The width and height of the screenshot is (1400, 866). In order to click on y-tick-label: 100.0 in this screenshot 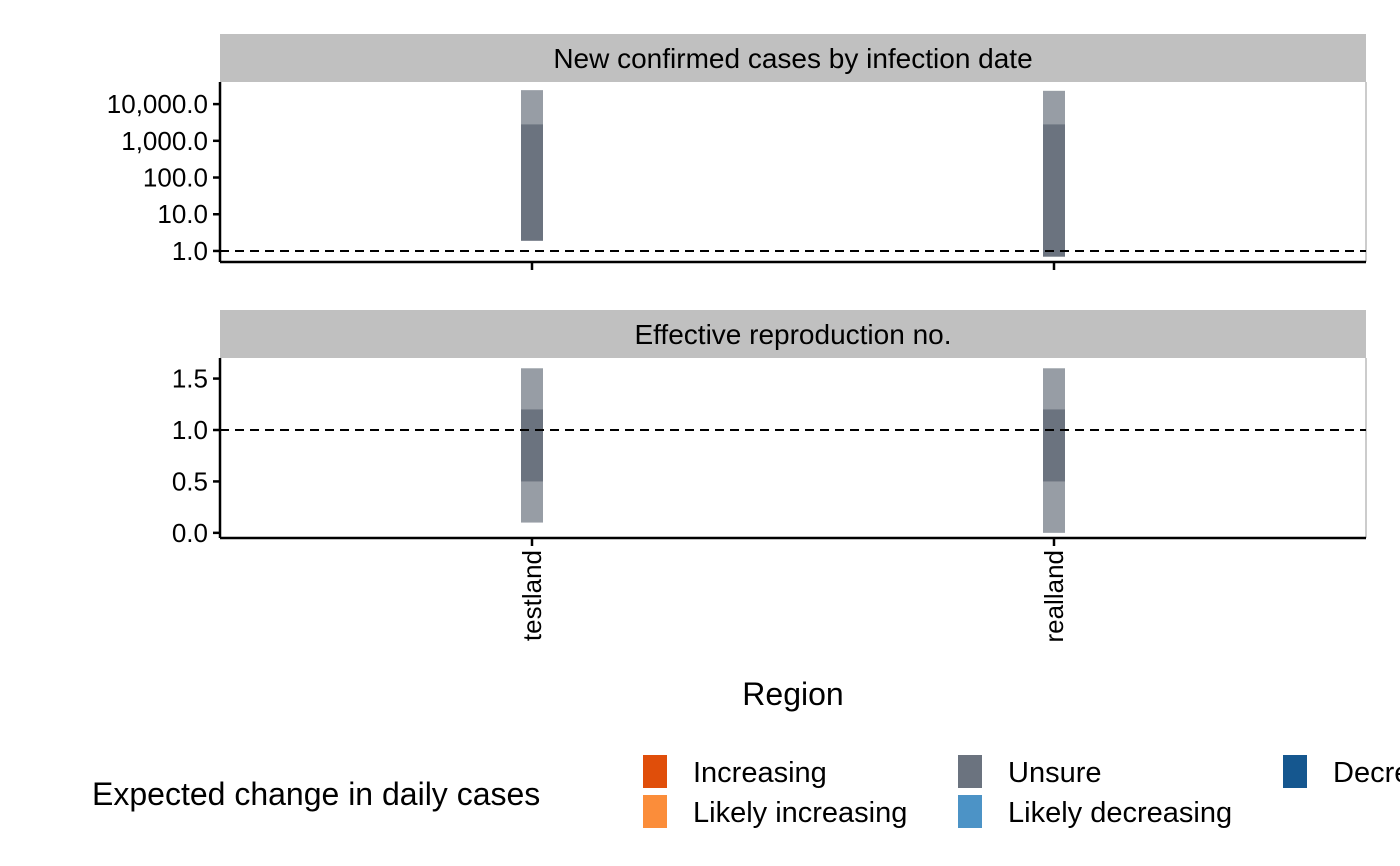, I will do `click(175, 178)`.